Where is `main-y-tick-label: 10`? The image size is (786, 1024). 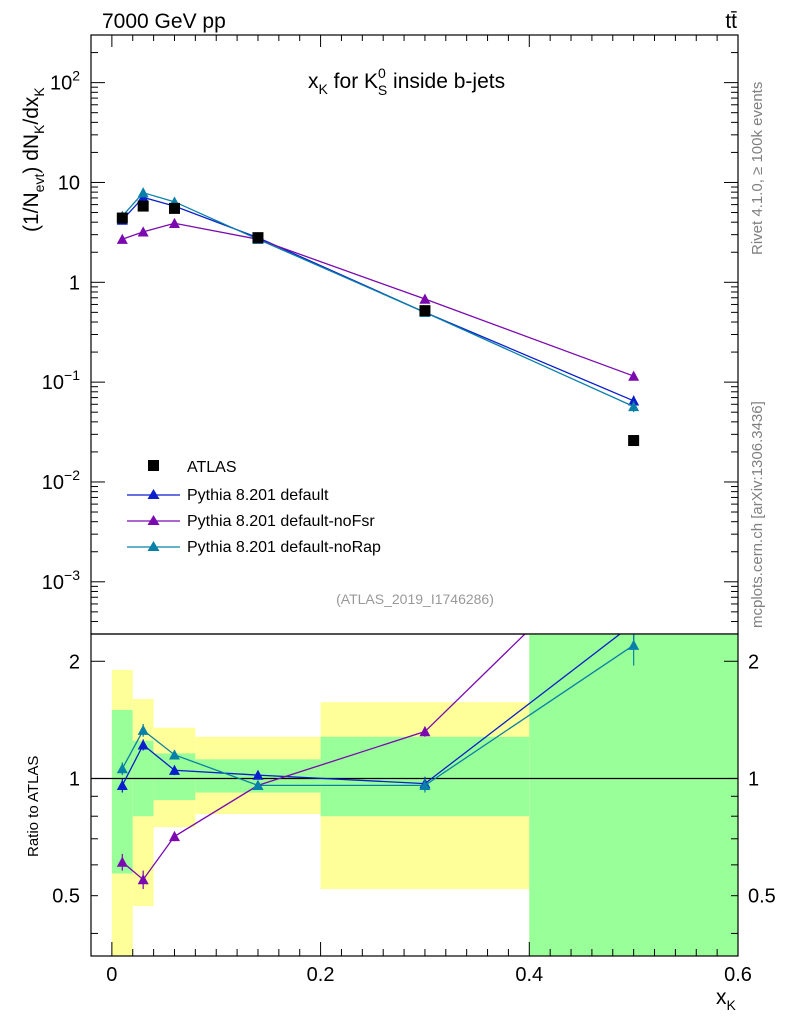
main-y-tick-label: 10 is located at coordinates (69, 183).